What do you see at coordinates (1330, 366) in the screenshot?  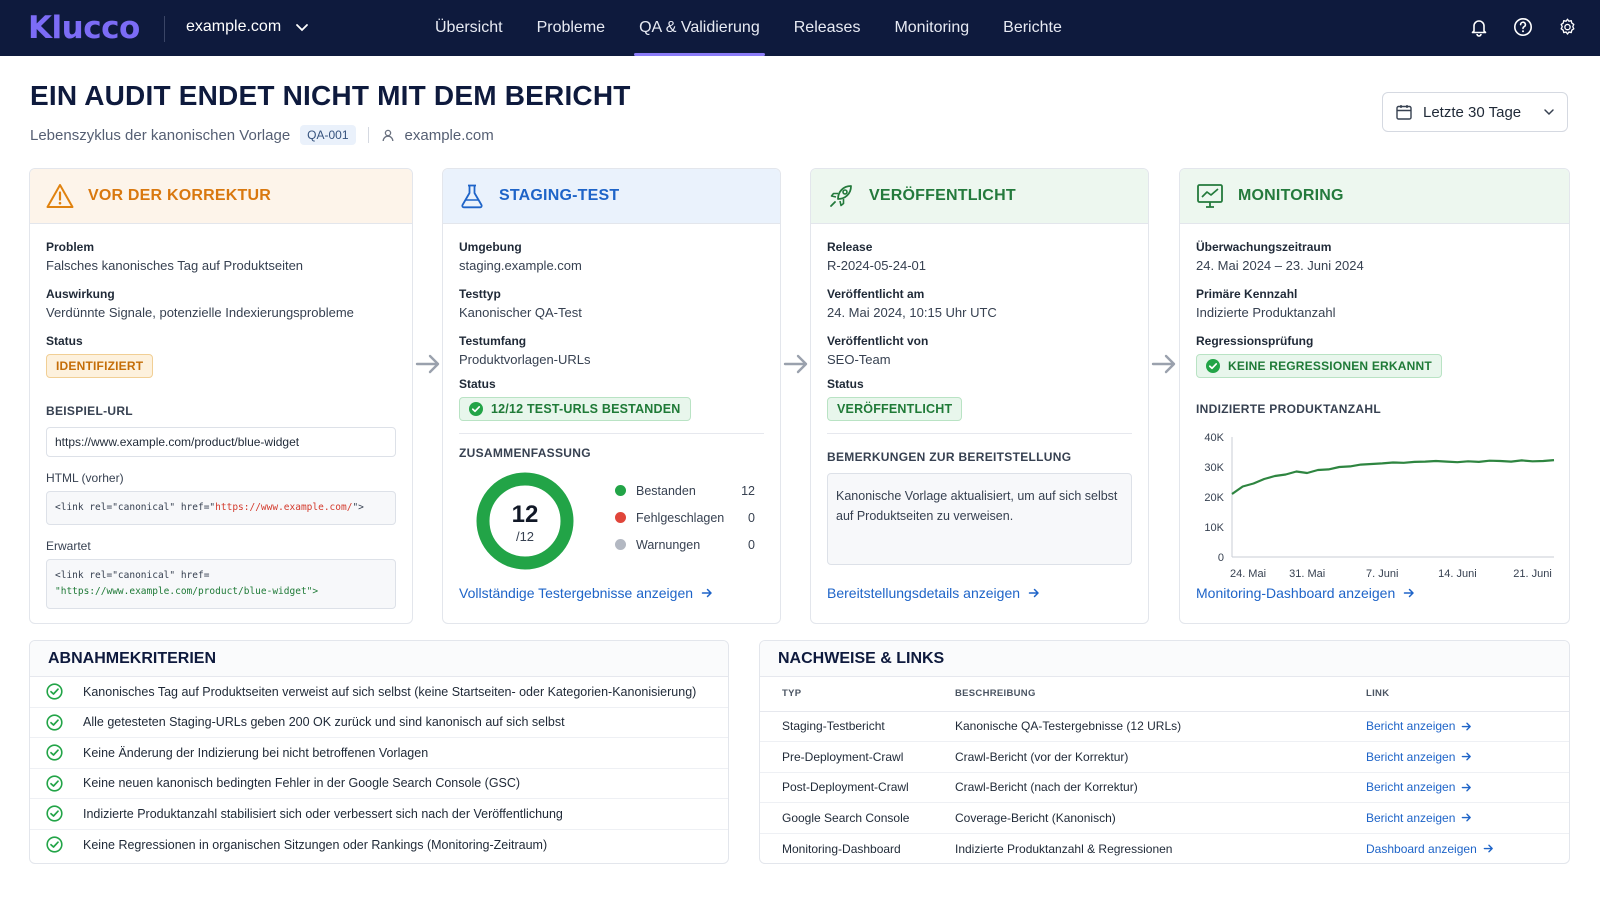 I see `status-badge-label: KEINE REGRESSIONEN ERKANNT` at bounding box center [1330, 366].